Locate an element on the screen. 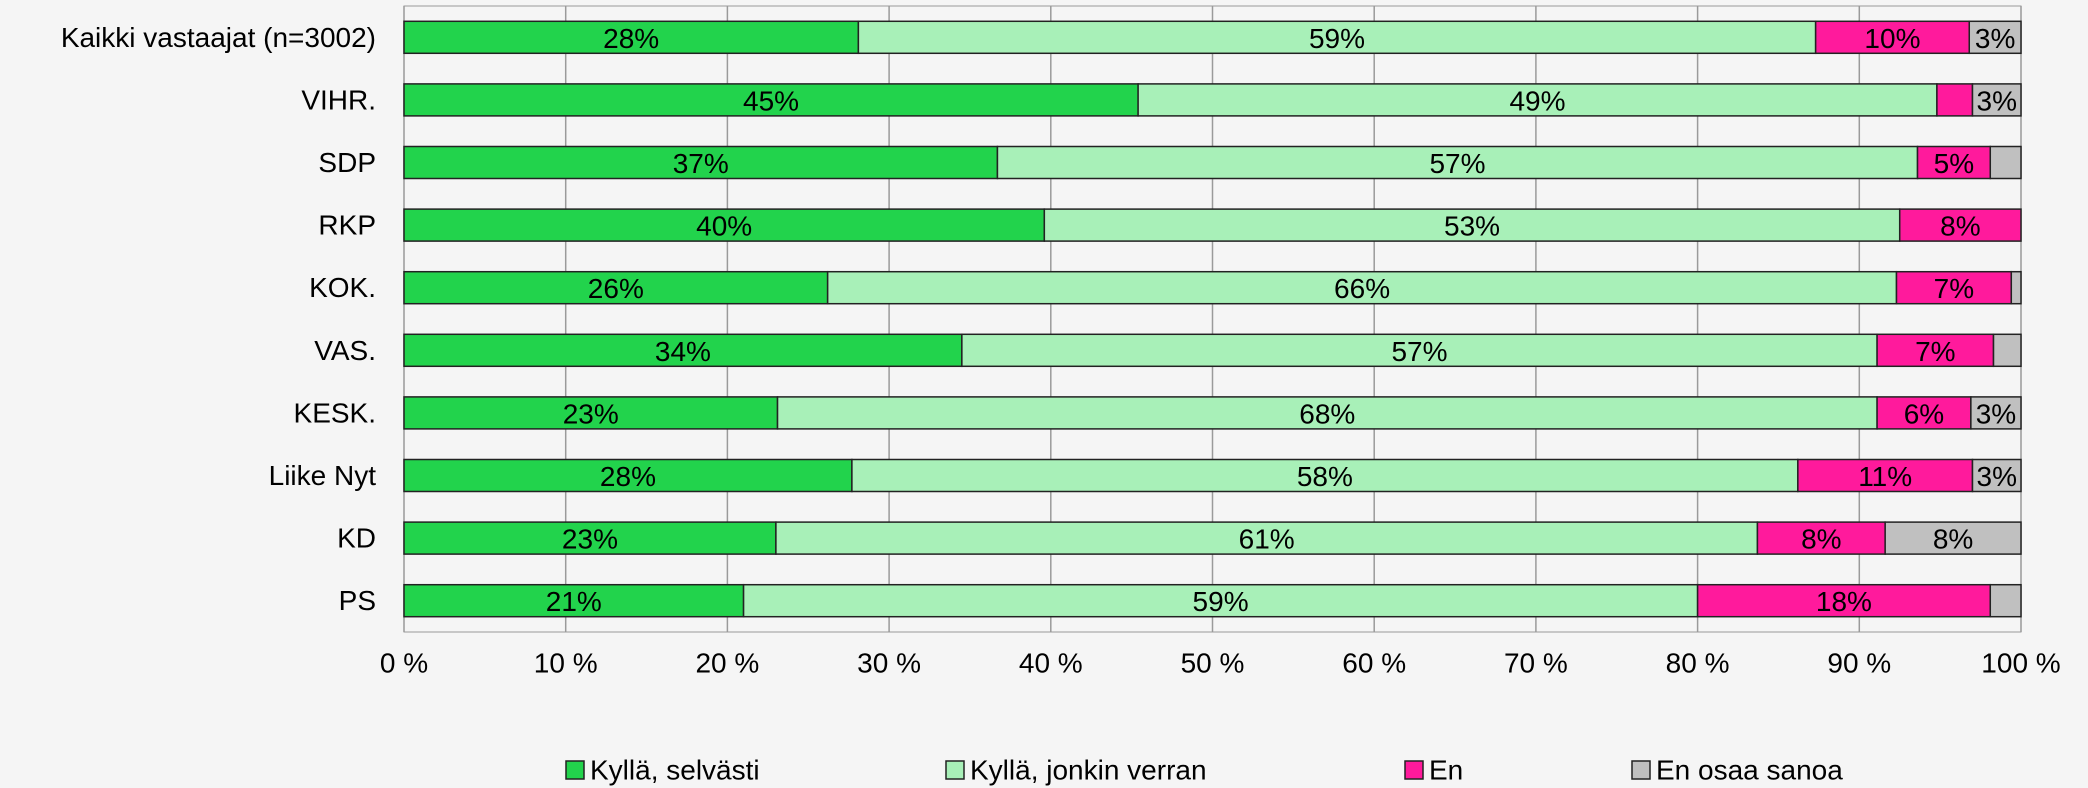 The width and height of the screenshot is (2088, 788). bar-label: 68% is located at coordinates (1327, 413).